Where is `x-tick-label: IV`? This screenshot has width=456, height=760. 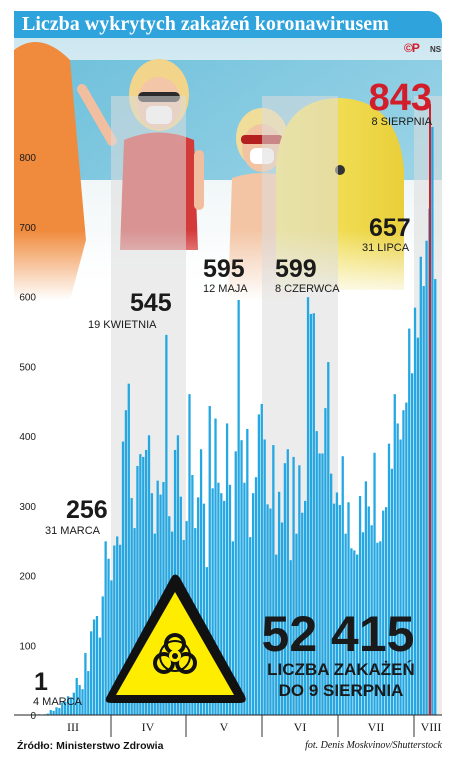
x-tick-label: IV is located at coordinates (148, 727).